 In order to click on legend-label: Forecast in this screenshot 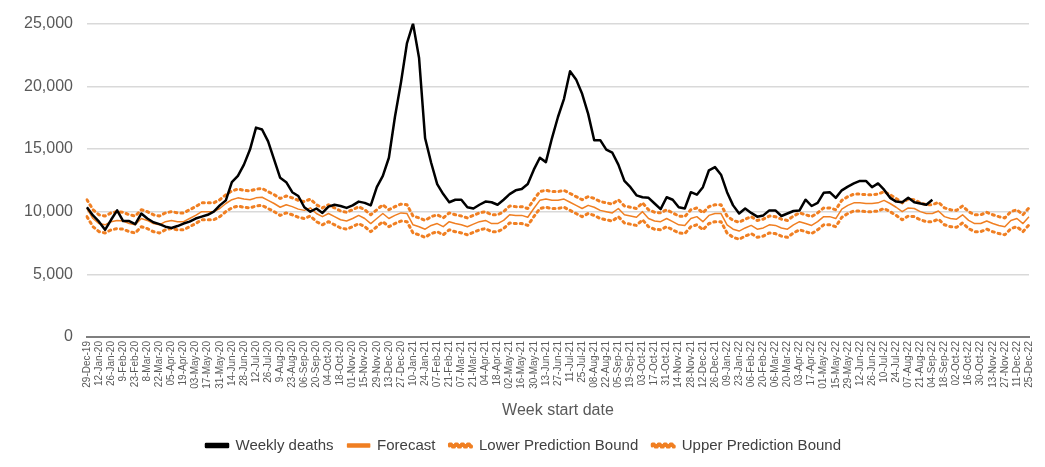, I will do `click(407, 444)`.